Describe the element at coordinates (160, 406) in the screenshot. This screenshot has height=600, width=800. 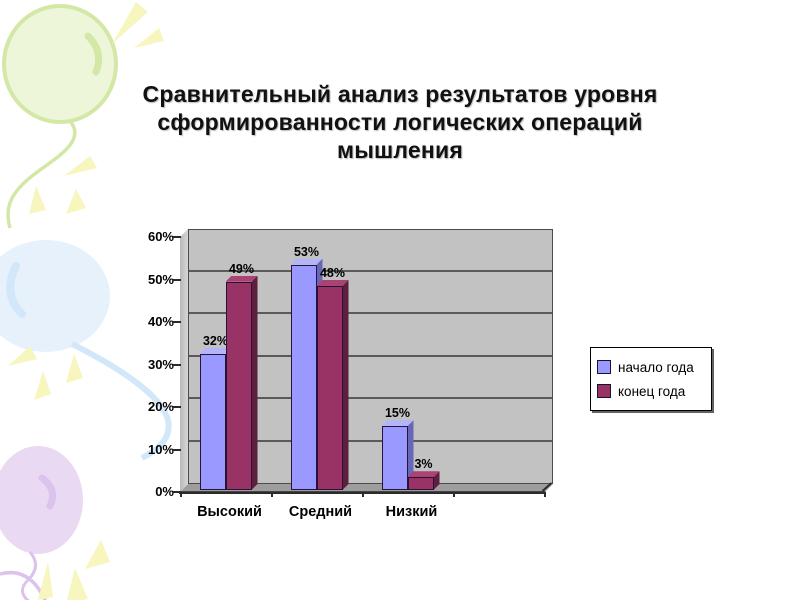
I see `y-tick-label: 20%` at that location.